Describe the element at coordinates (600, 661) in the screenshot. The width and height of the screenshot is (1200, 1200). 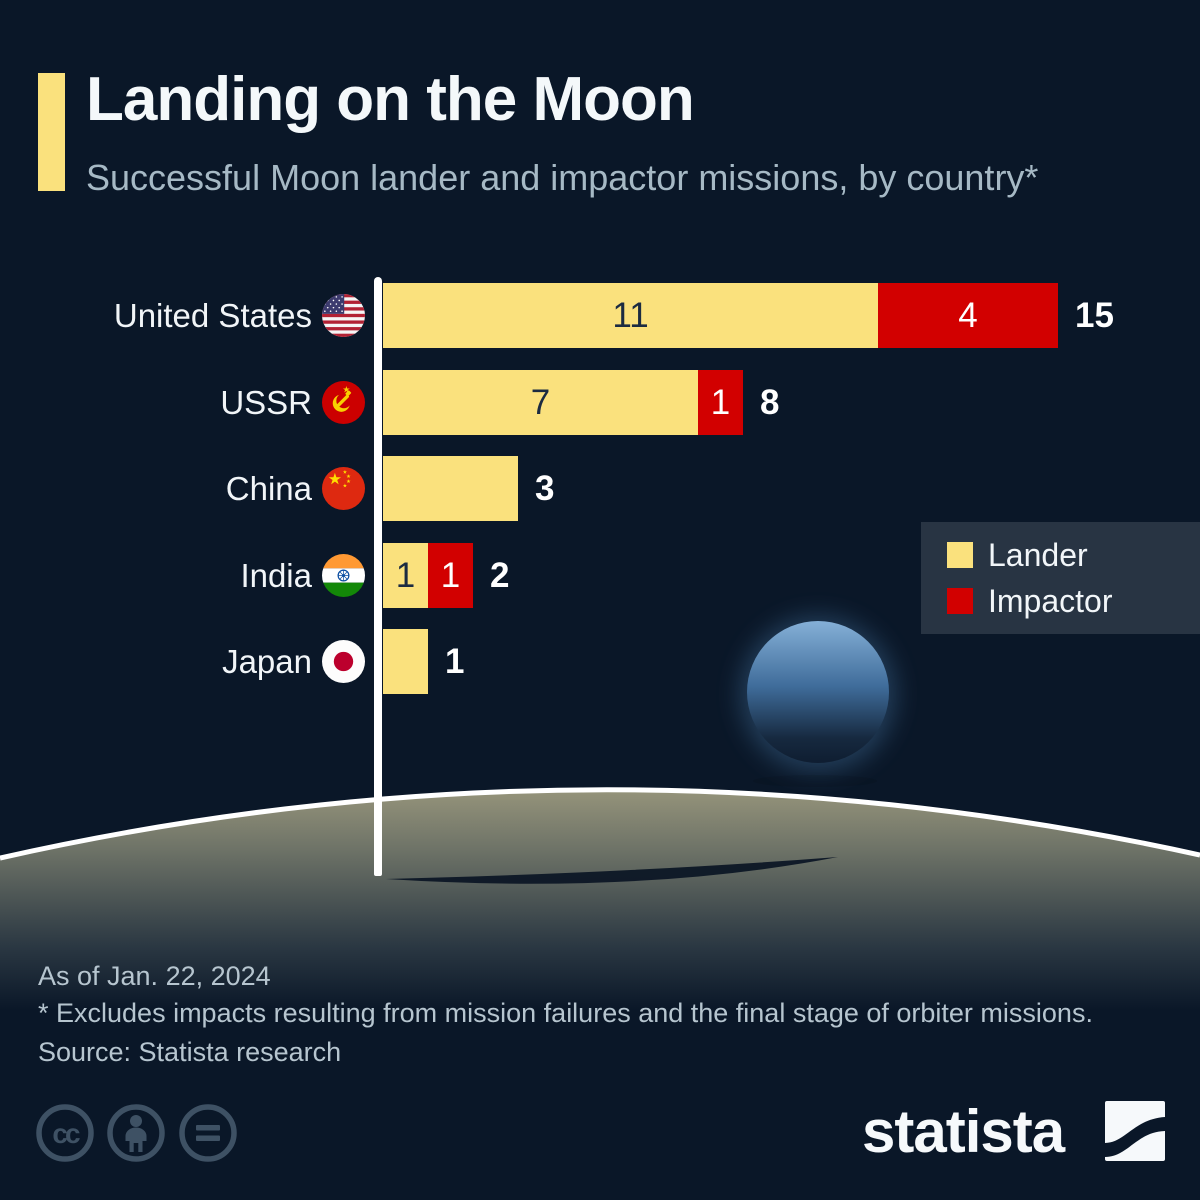
I see `chart-row-japan: Japan 1` at that location.